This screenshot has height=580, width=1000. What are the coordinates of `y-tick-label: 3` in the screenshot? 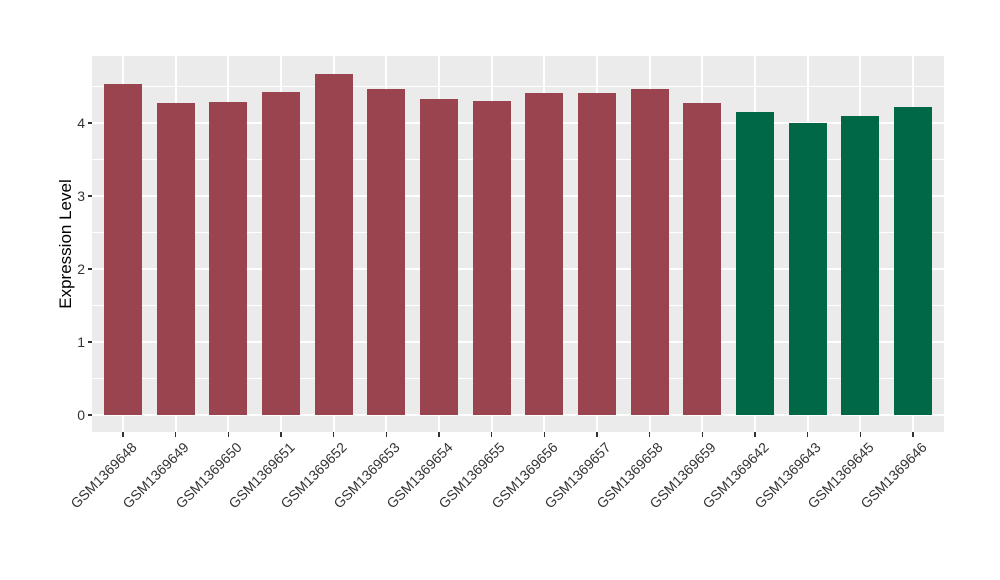 It's located at (81, 196).